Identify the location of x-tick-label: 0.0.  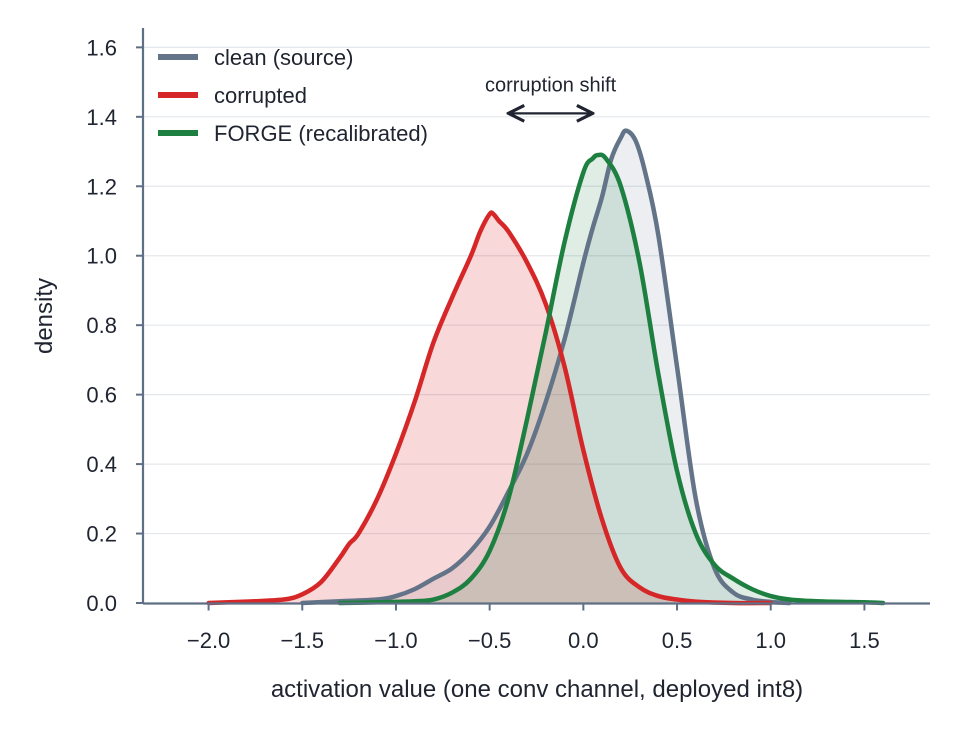
(583, 640).